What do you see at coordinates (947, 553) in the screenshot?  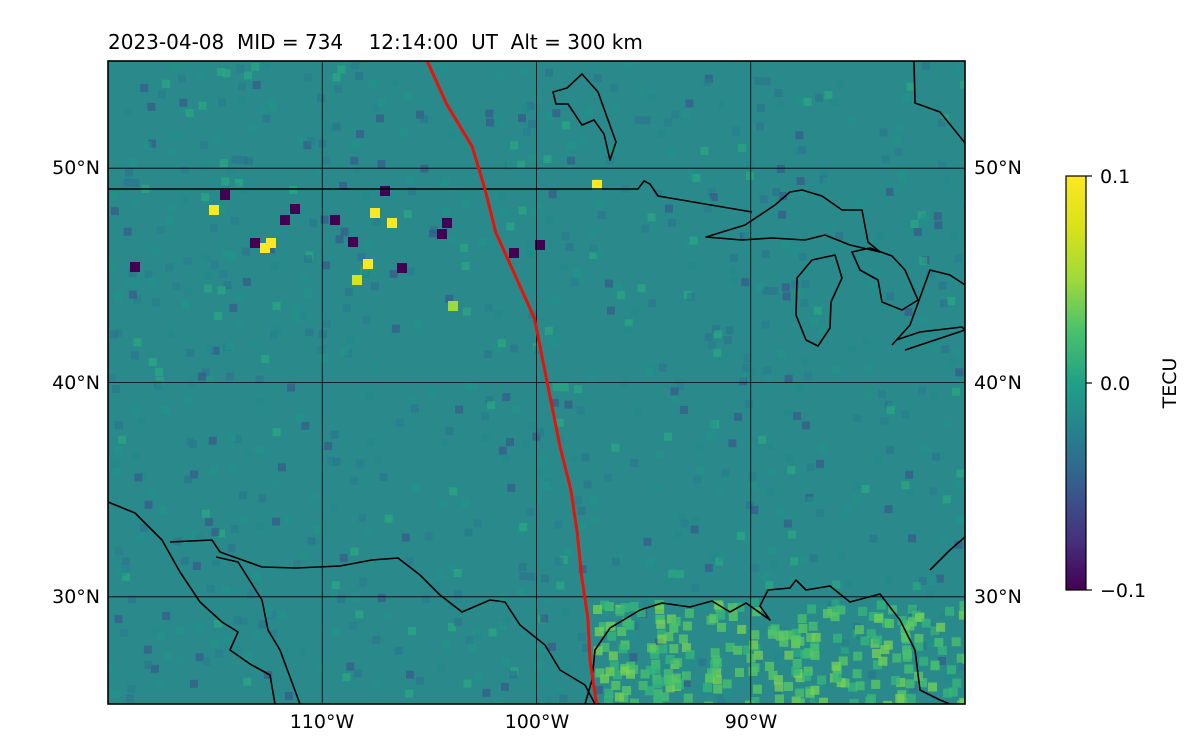 I see `florida-atlantic-coast` at bounding box center [947, 553].